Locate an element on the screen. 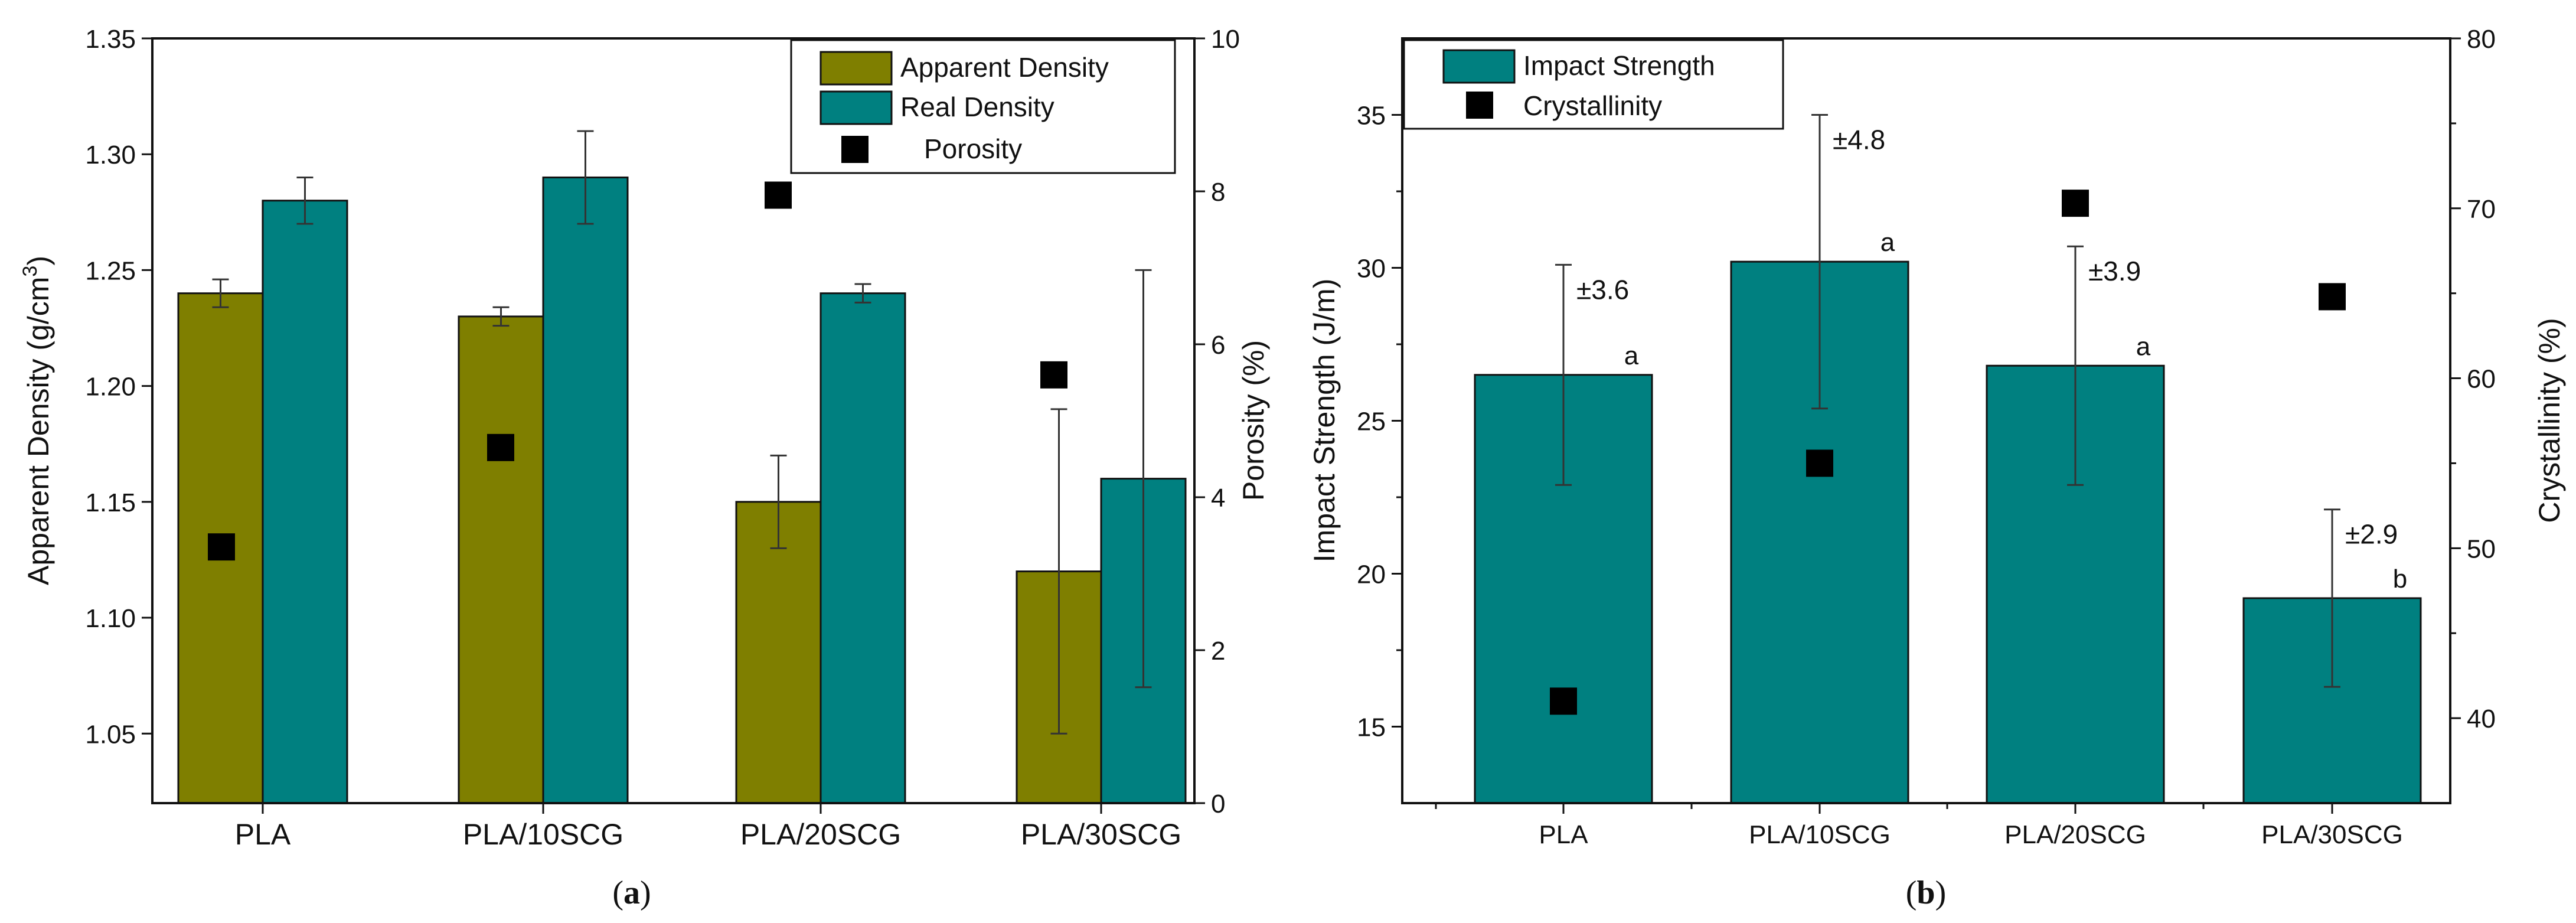 This screenshot has width=2576, height=923. chart-a-left-tick-label: 1.10 is located at coordinates (110, 618).